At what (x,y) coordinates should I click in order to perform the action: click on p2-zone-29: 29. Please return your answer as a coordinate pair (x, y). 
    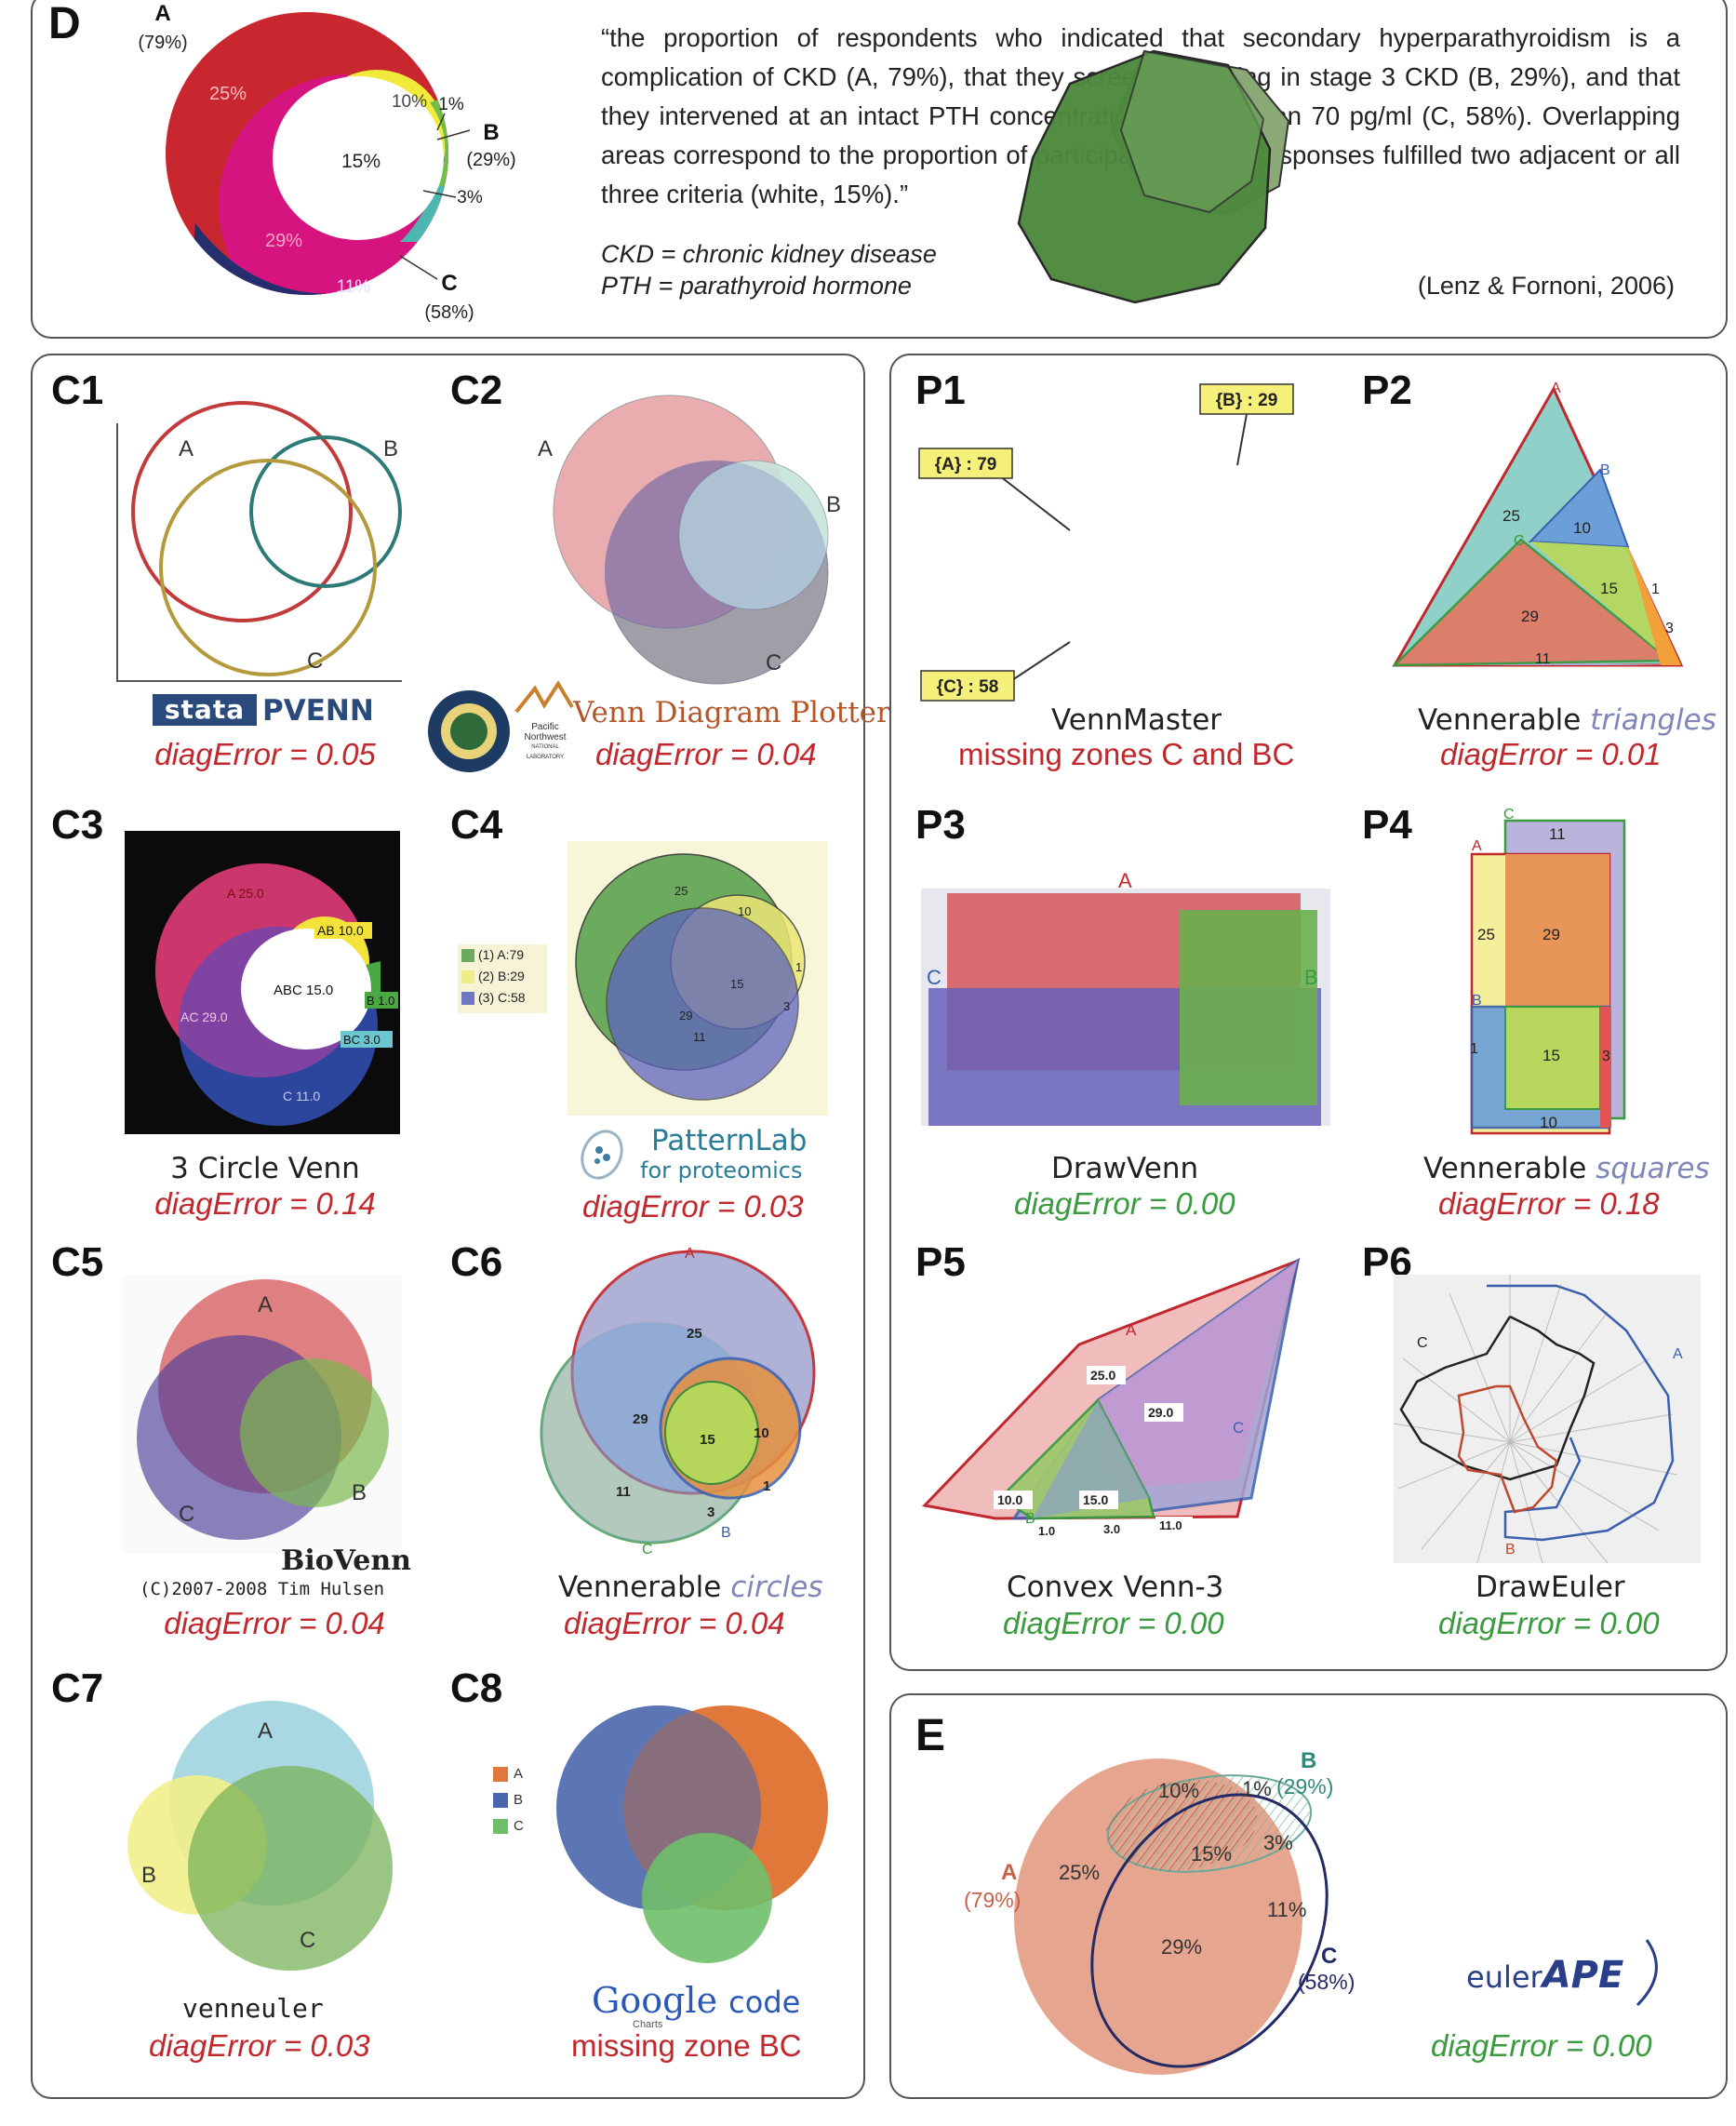
    Looking at the image, I should click on (1530, 617).